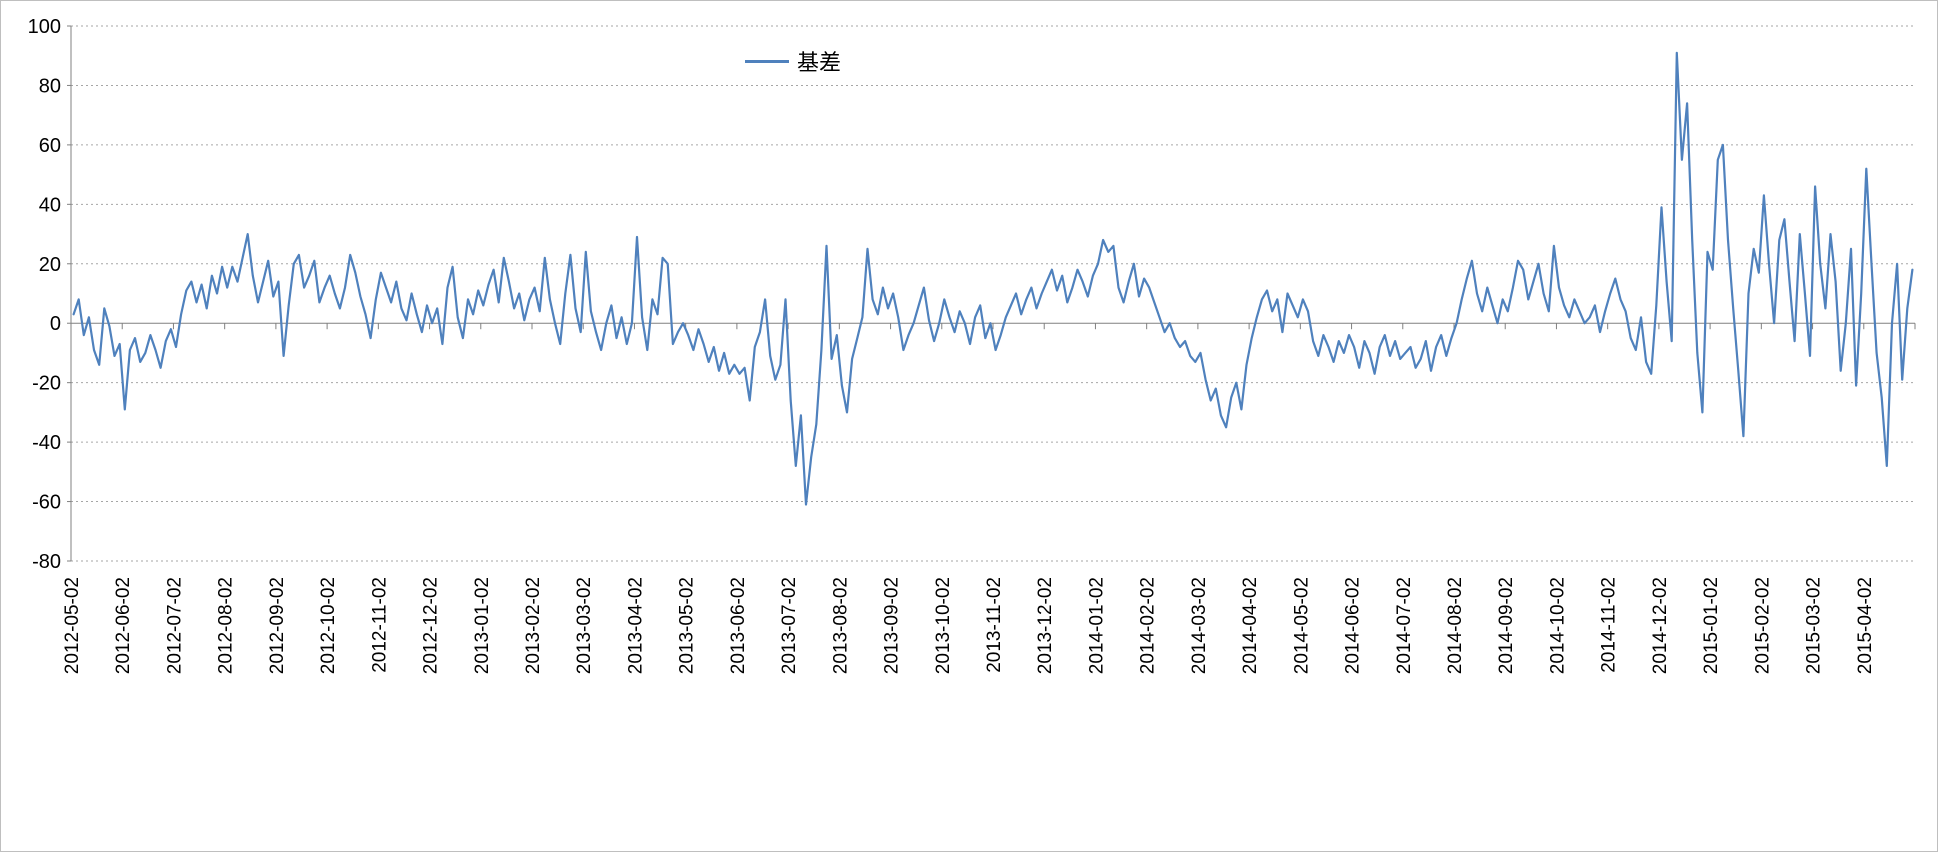 This screenshot has width=1938, height=852. What do you see at coordinates (1148, 625) in the screenshot?
I see `svg-text: 2014-02-02` at bounding box center [1148, 625].